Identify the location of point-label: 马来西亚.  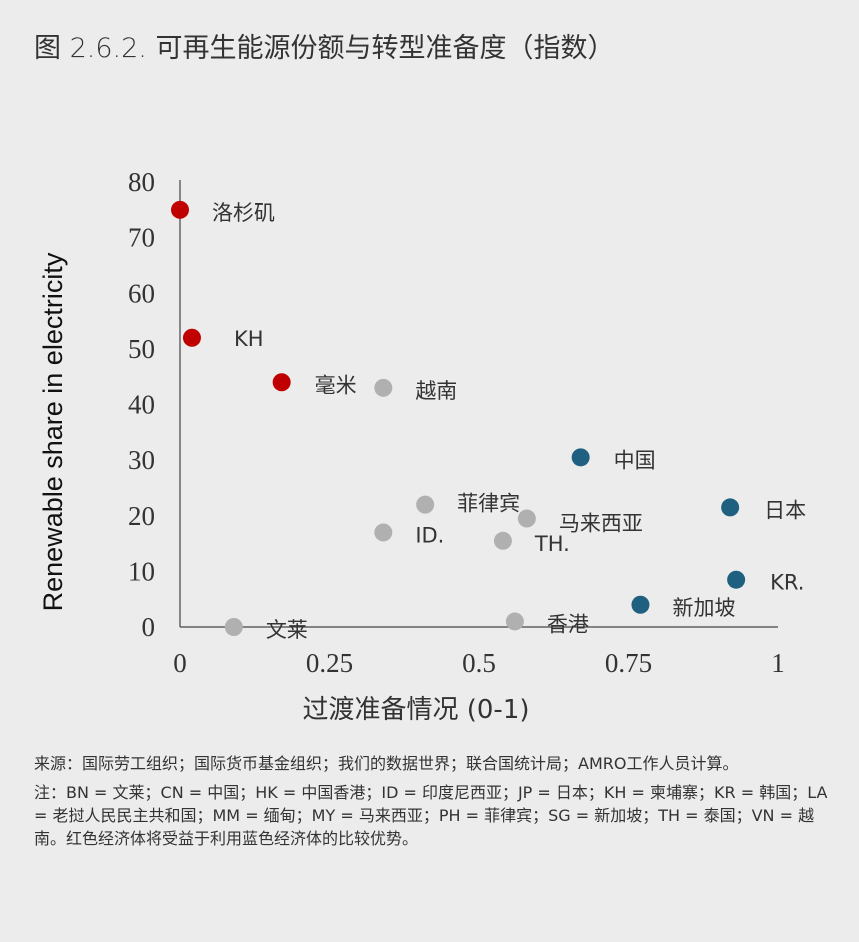
(601, 524).